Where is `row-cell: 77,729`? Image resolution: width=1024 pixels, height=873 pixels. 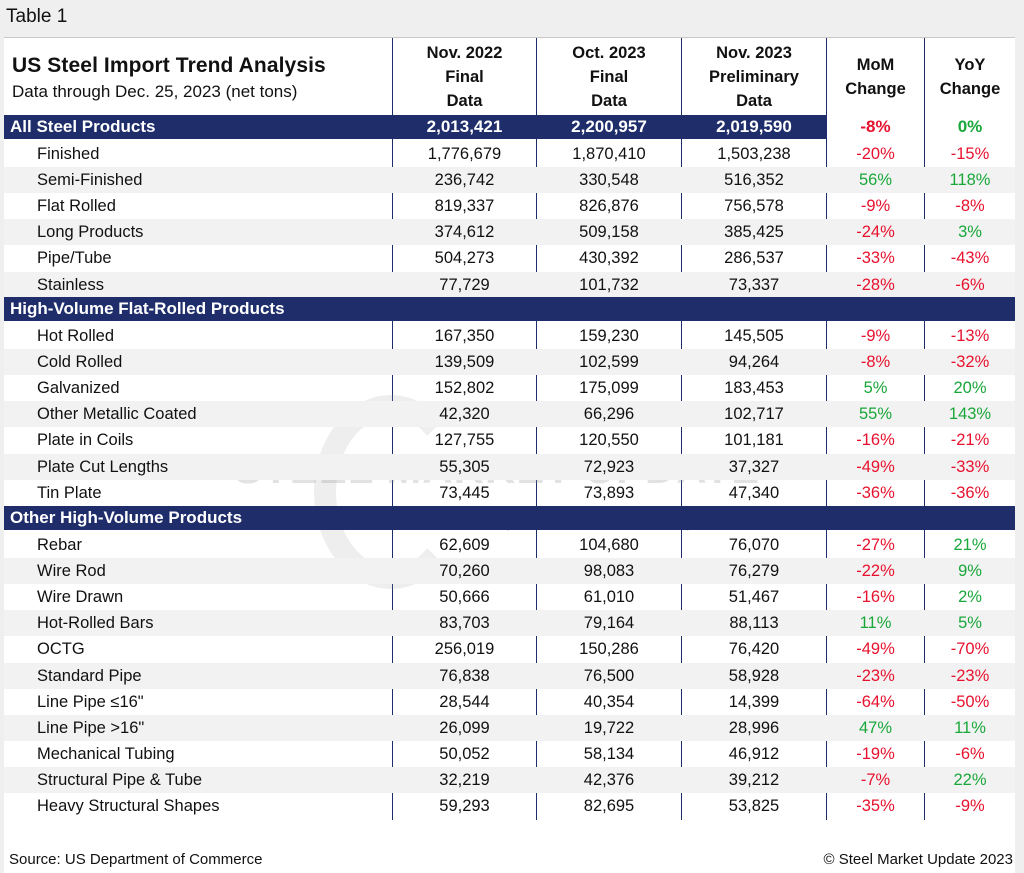
row-cell: 77,729 is located at coordinates (464, 284).